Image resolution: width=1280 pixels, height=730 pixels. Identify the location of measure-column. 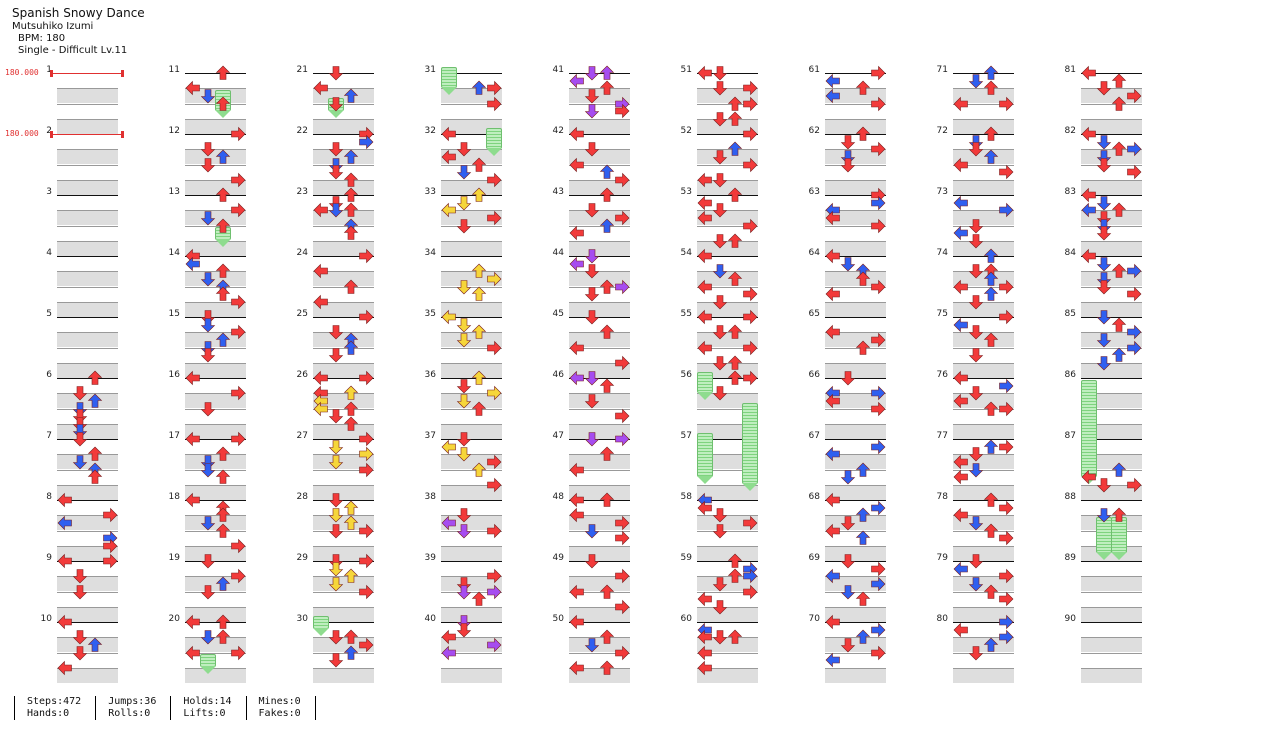
(599, 378).